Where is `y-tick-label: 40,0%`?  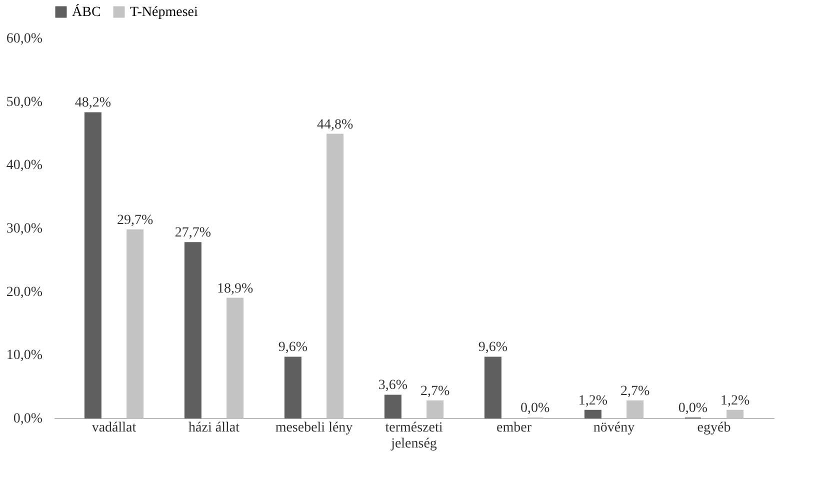
y-tick-label: 40,0% is located at coordinates (24, 166).